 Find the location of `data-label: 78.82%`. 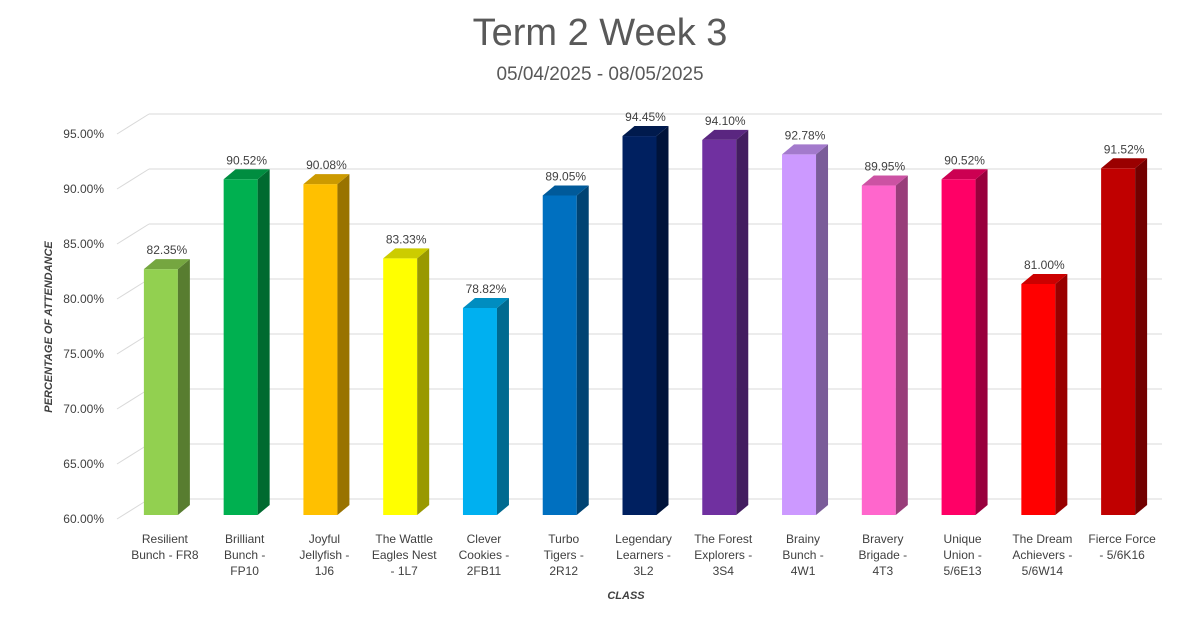

data-label: 78.82% is located at coordinates (486, 289).